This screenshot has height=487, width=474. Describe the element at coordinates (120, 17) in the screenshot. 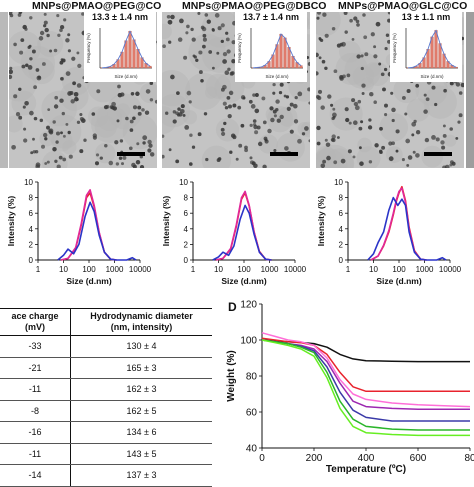

I see `size-label-1: 13.3 ± 1.4 nm` at that location.